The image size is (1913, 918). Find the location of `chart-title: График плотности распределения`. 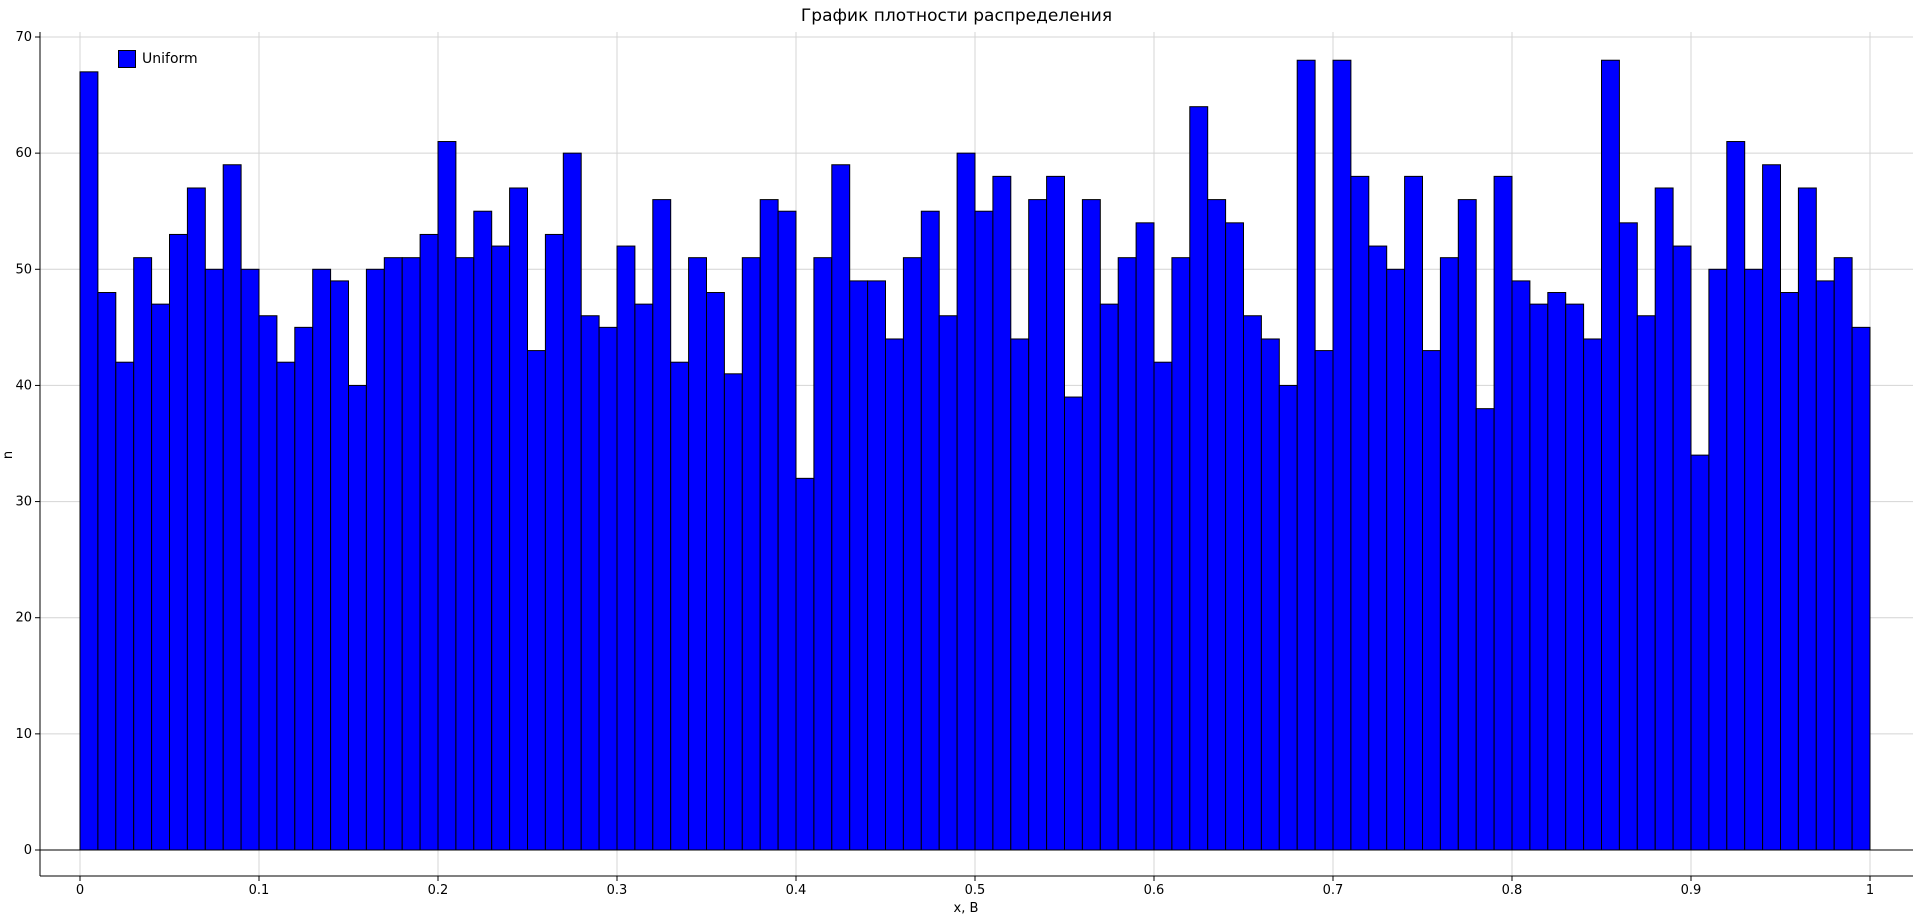

chart-title: График плотности распределения is located at coordinates (956, 16).